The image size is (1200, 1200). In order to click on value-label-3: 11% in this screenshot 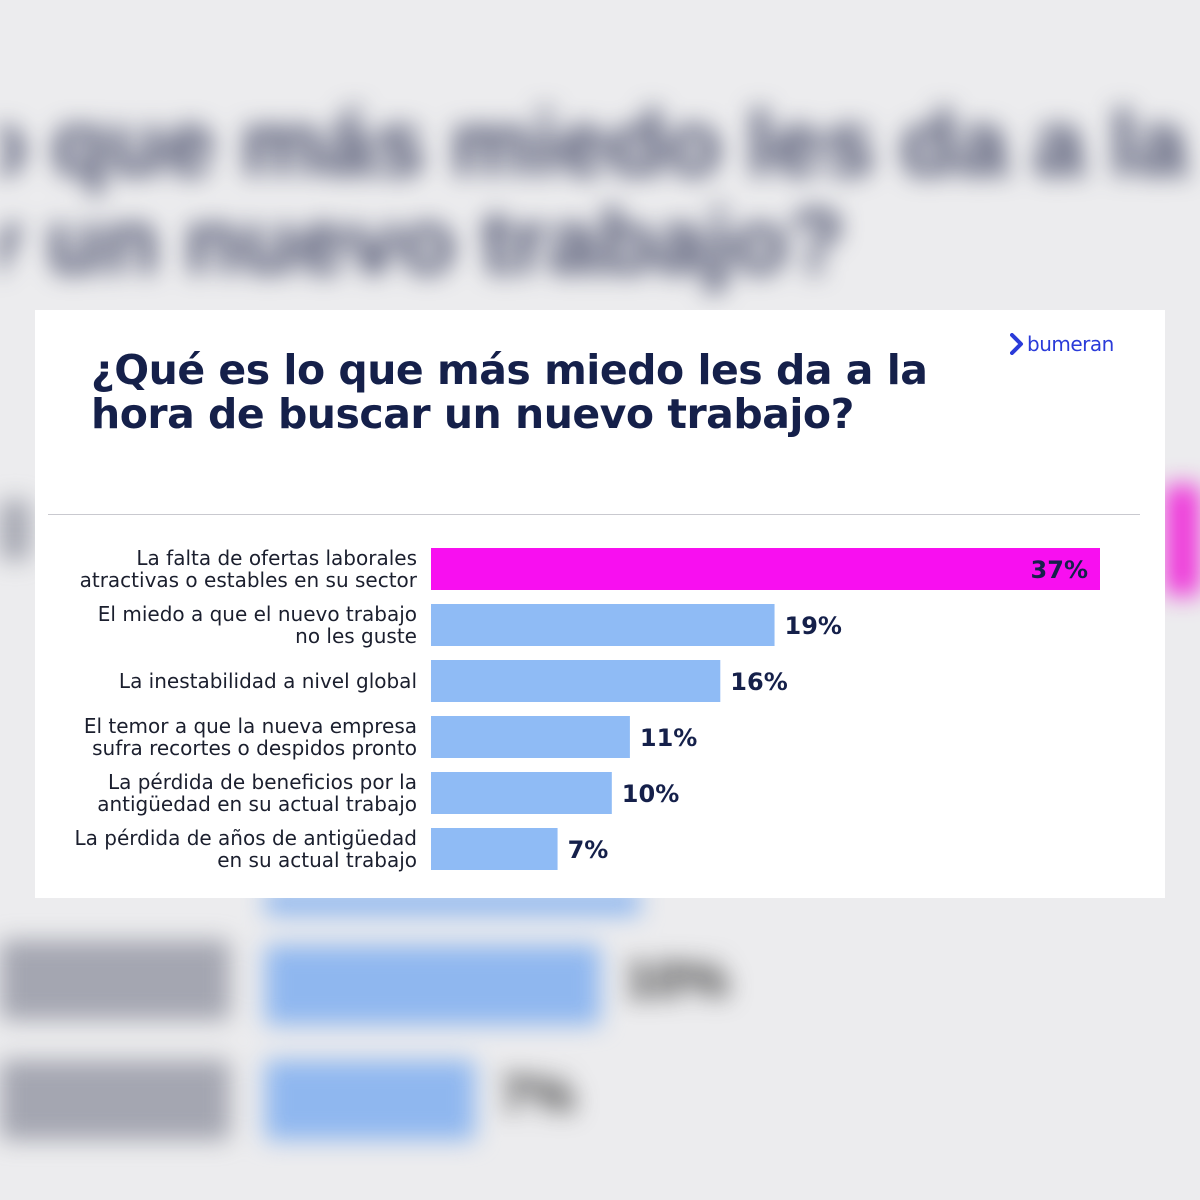, I will do `click(668, 738)`.